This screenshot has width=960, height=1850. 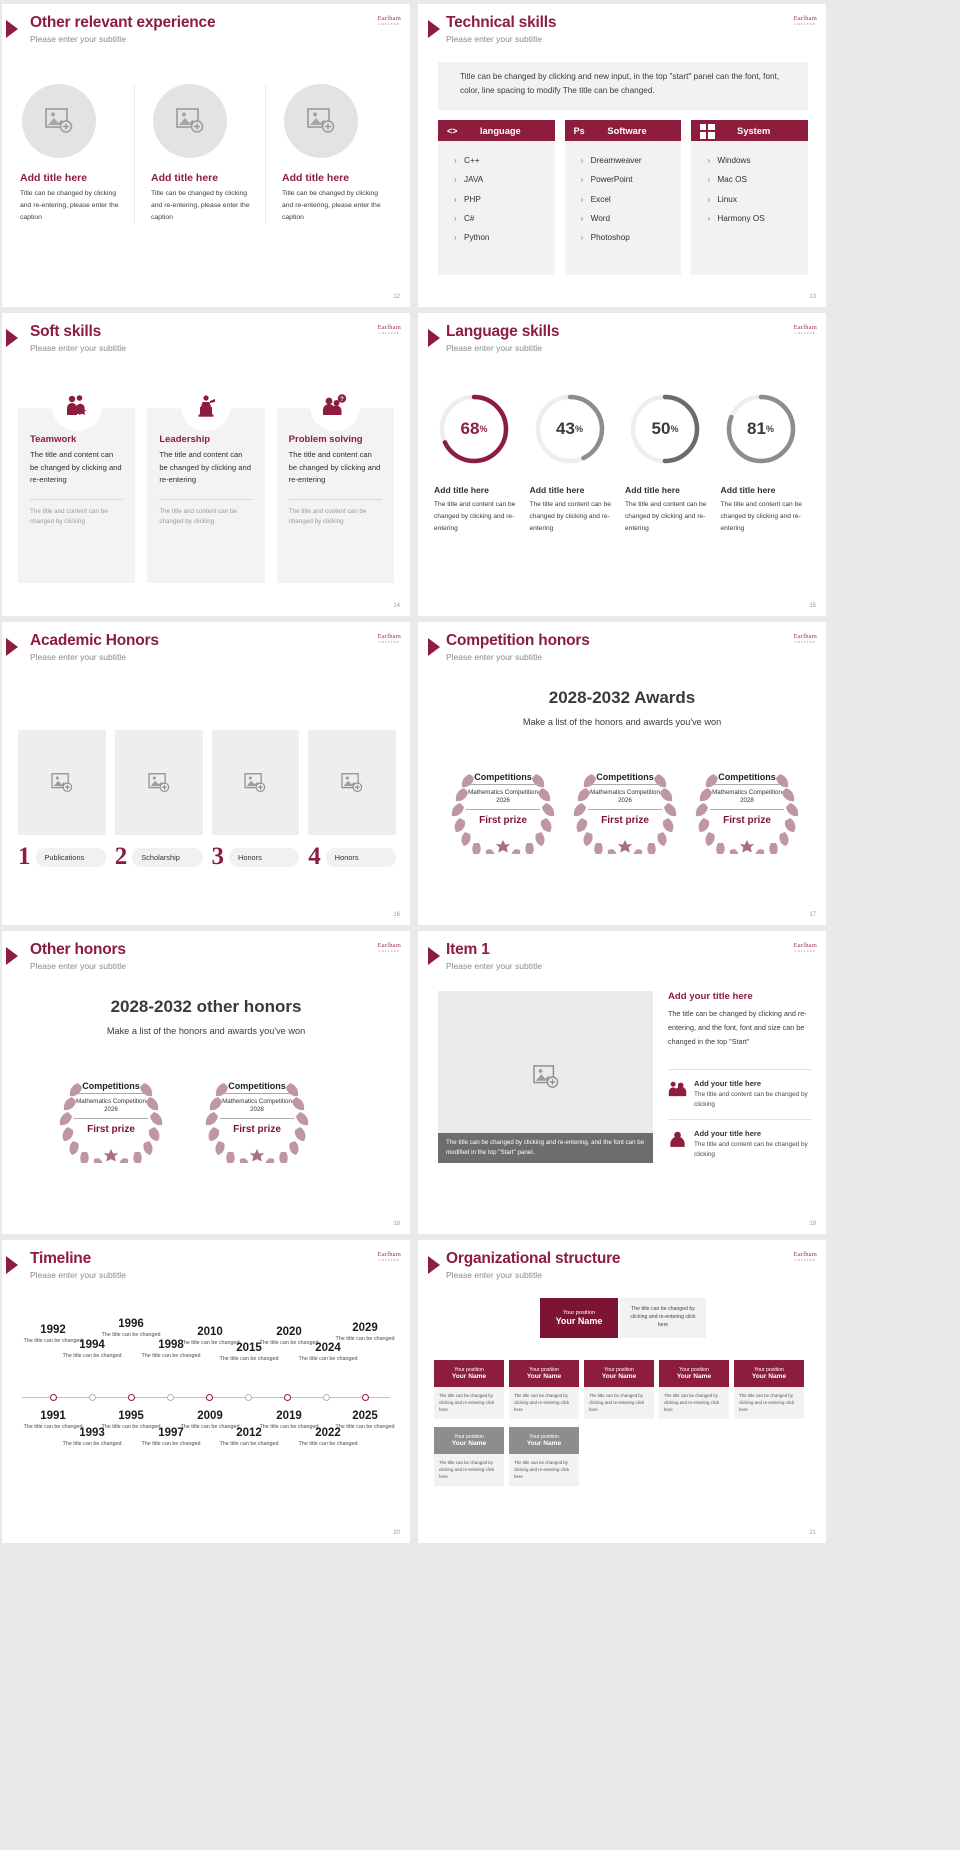 I want to click on timeline-event-bottom: 2019 The title can be changed, so click(x=289, y=1420).